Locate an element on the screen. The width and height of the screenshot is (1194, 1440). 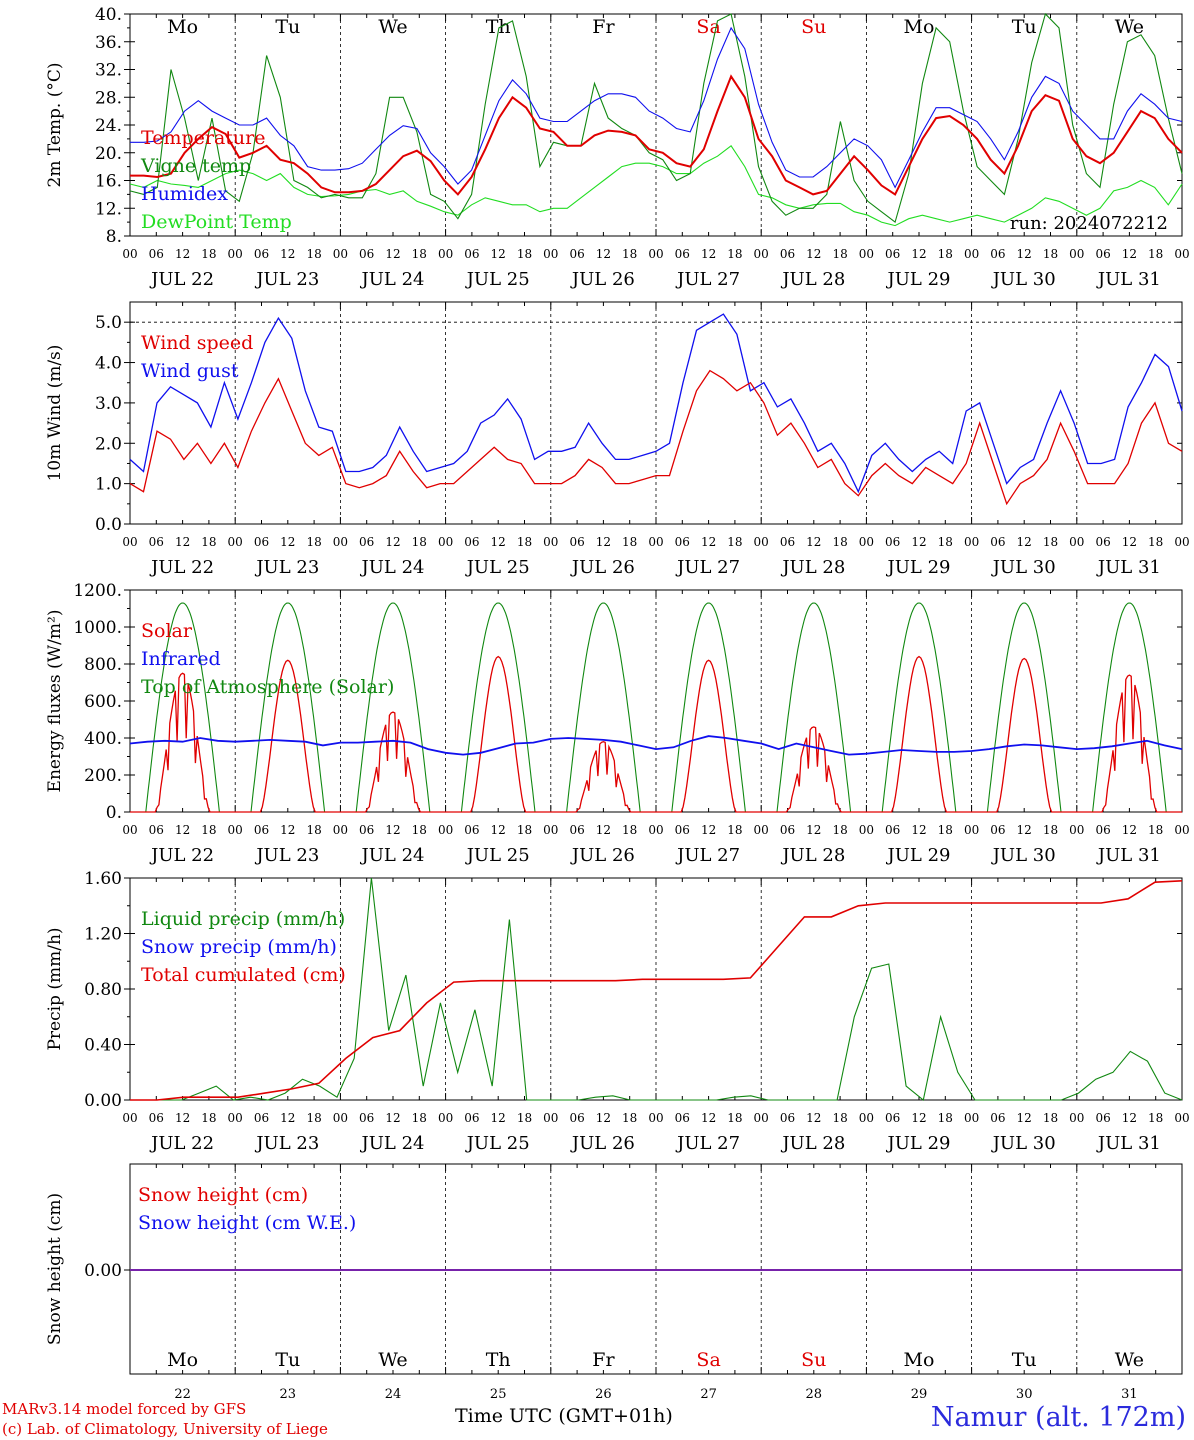
series-humidex is located at coordinates (656, 107).